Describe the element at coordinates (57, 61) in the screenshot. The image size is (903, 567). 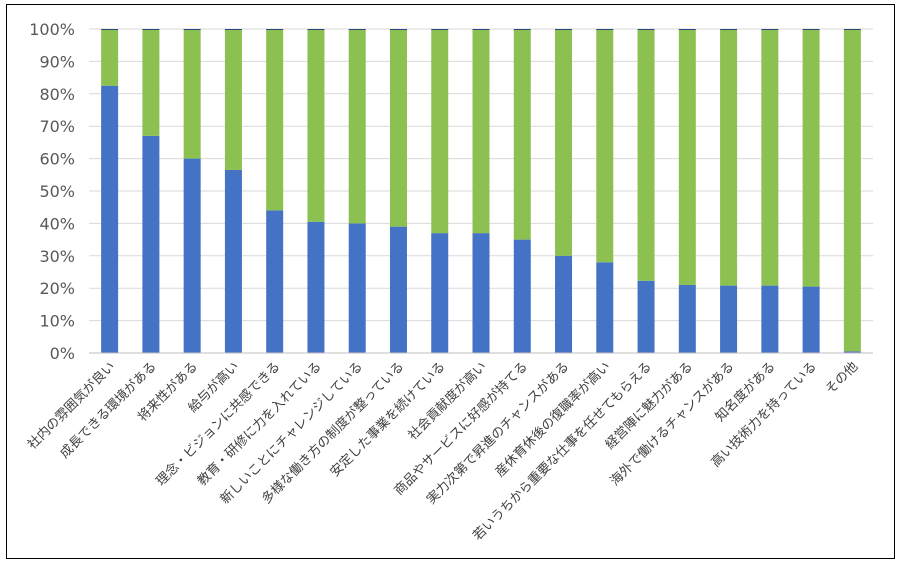
I see `y-tick-label: 90%` at that location.